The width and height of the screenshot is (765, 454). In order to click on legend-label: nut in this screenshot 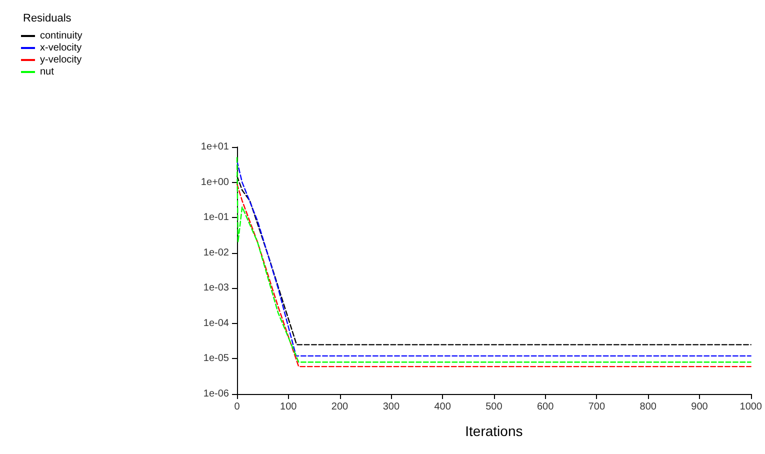, I will do `click(47, 72)`.